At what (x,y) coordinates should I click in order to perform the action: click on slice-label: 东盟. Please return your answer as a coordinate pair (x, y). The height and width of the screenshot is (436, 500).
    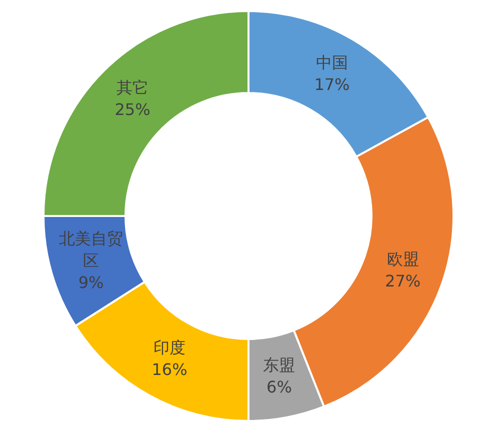
    Looking at the image, I should click on (279, 364).